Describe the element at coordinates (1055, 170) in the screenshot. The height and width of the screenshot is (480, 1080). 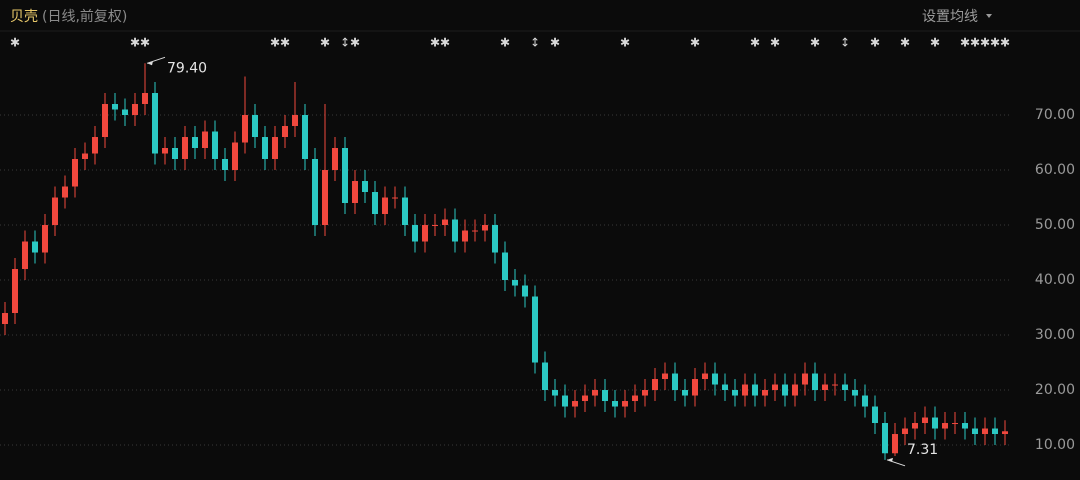
I see `y-tick-label: 60.00` at that location.